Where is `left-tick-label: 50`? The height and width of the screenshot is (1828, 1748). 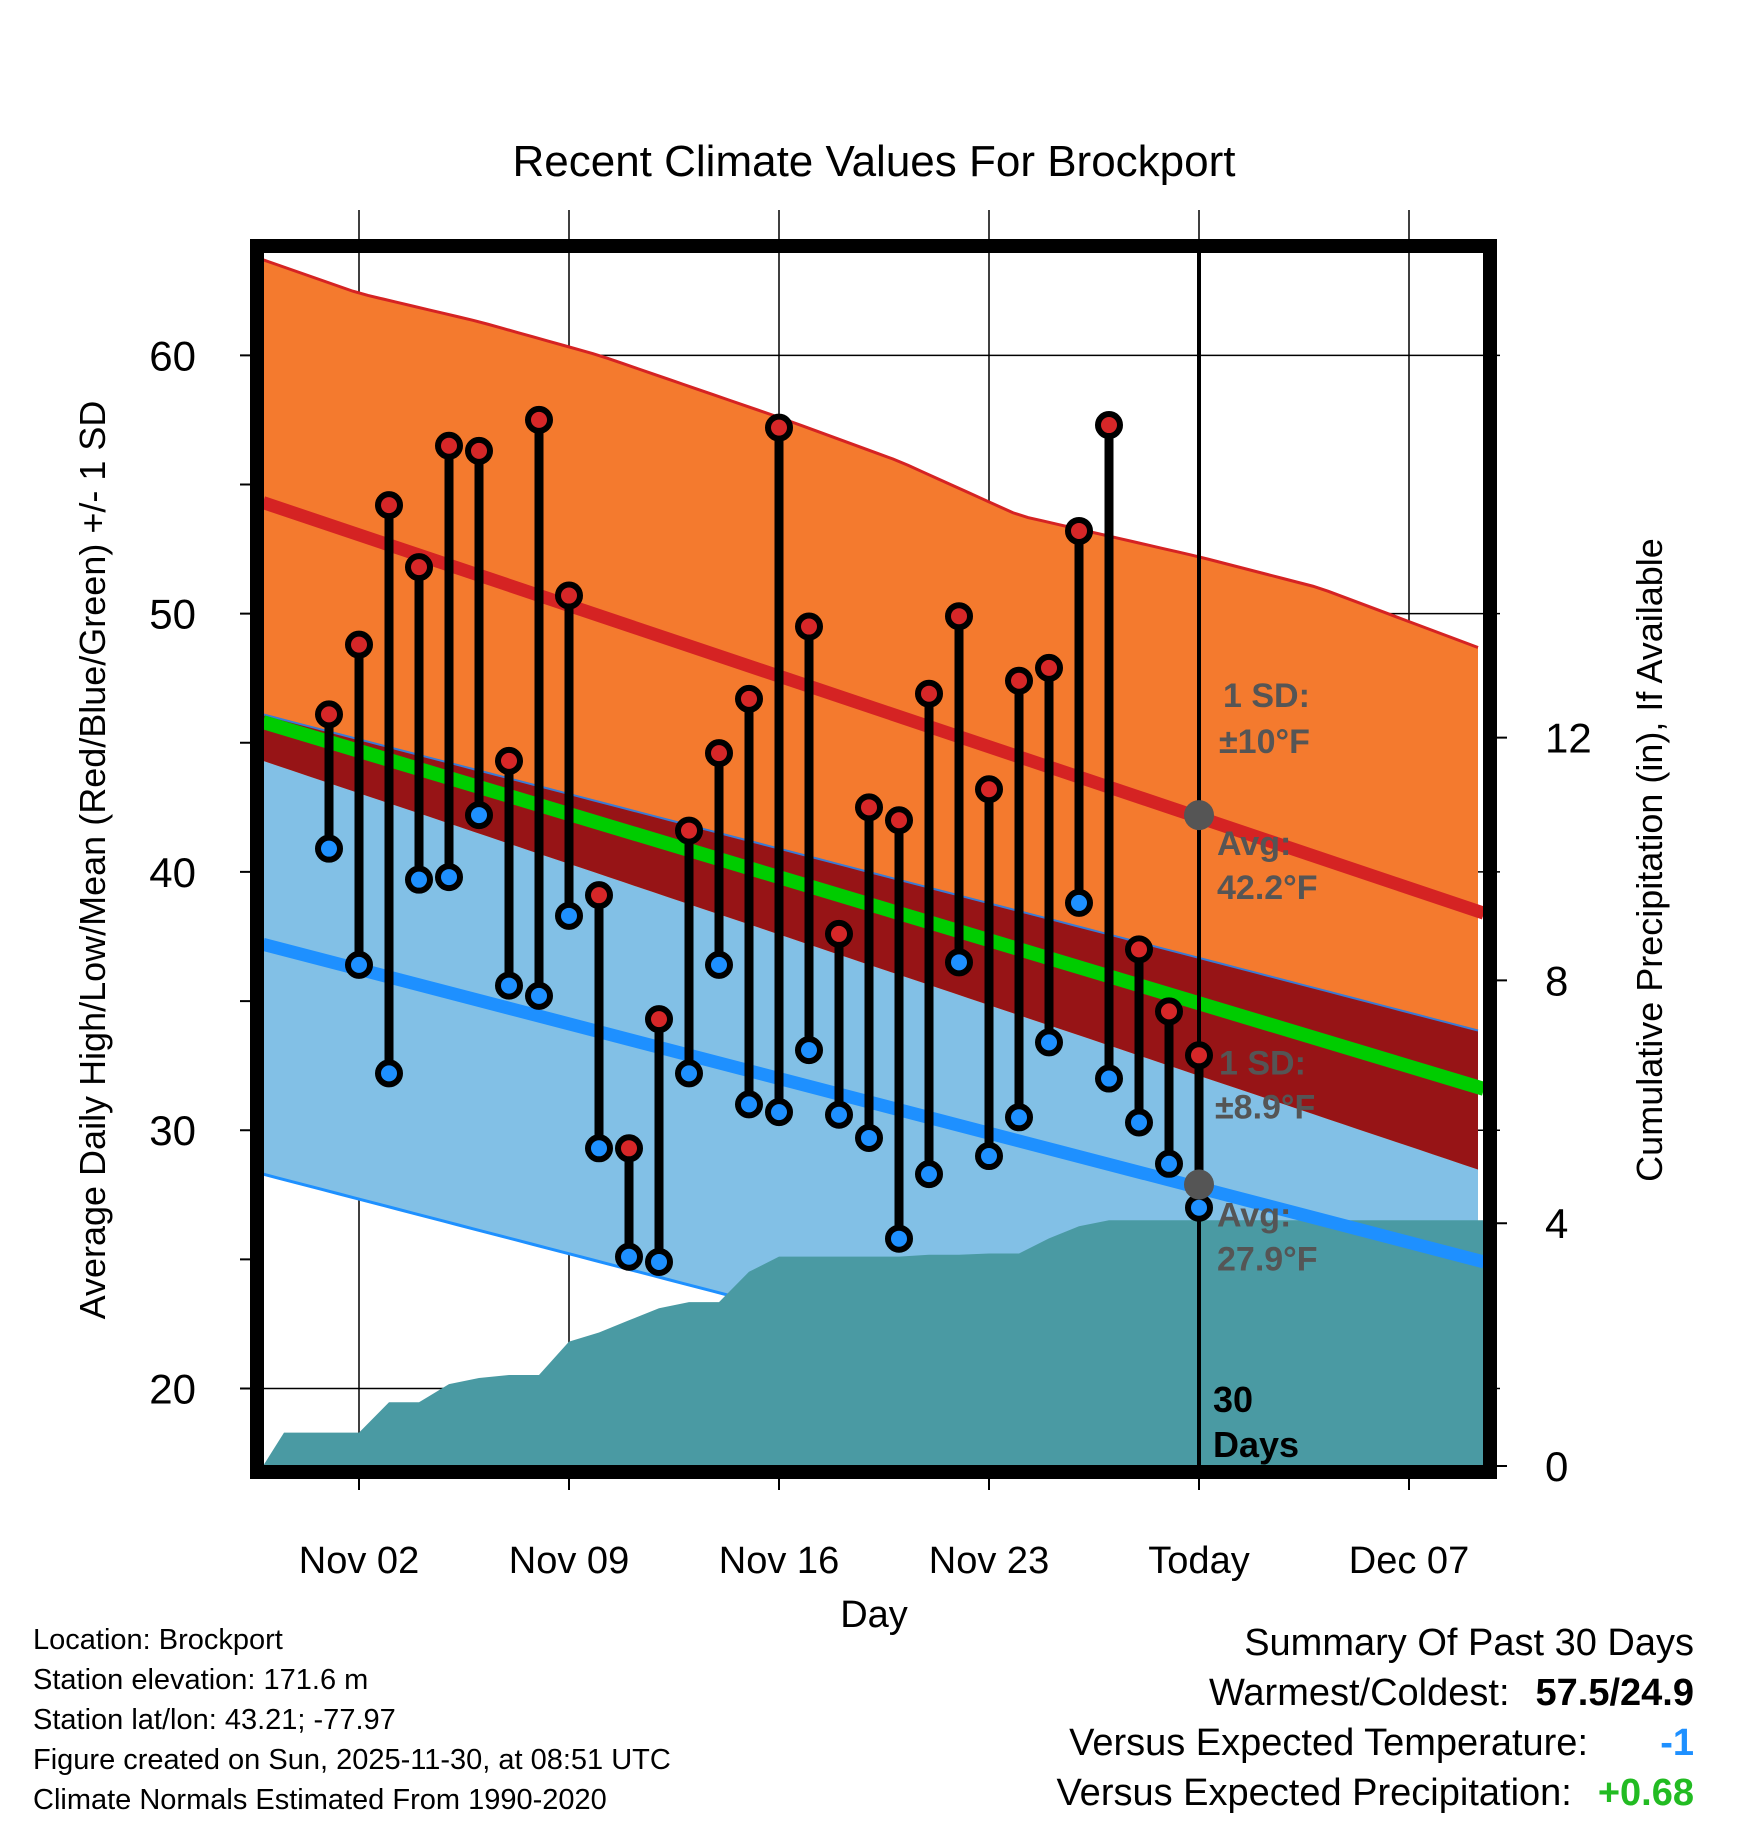
left-tick-label: 50 is located at coordinates (172, 614).